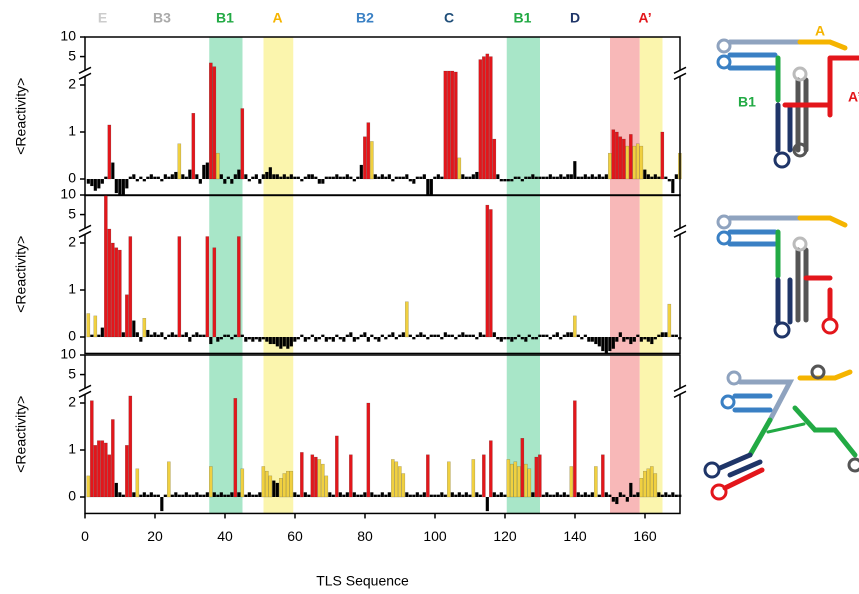  Describe the element at coordinates (449, 18) in the screenshot. I see `region-label: C` at that location.